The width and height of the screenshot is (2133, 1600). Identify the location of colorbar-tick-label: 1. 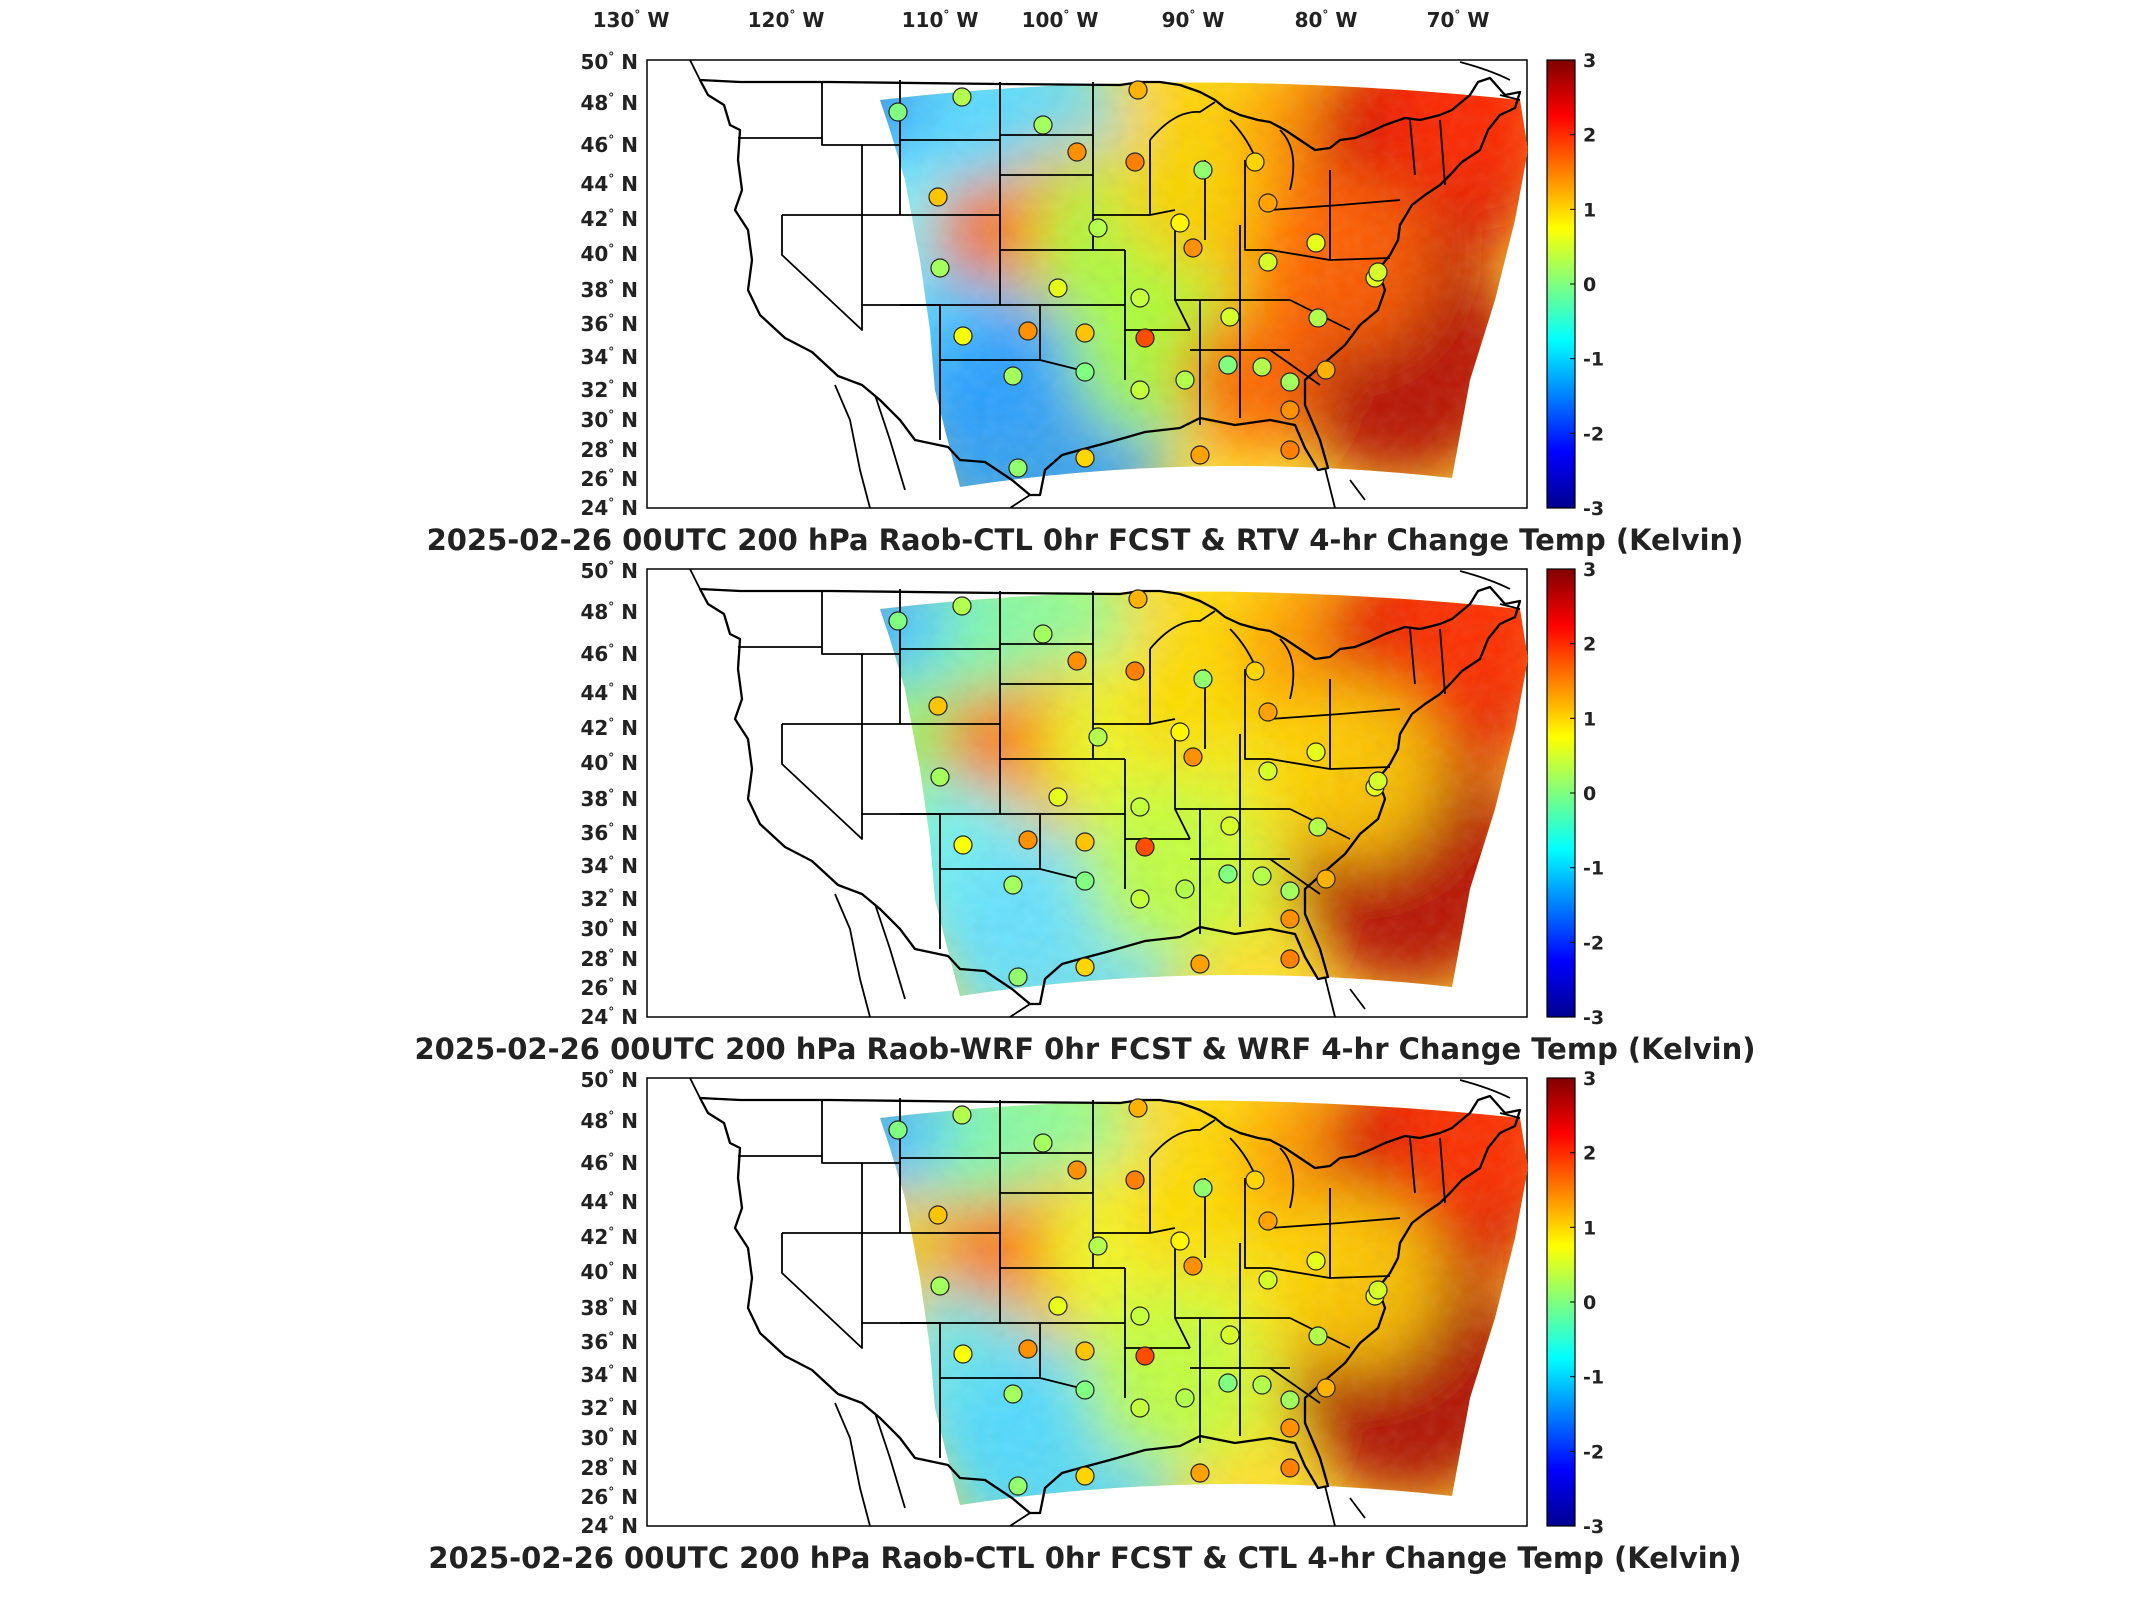
(1589, 210).